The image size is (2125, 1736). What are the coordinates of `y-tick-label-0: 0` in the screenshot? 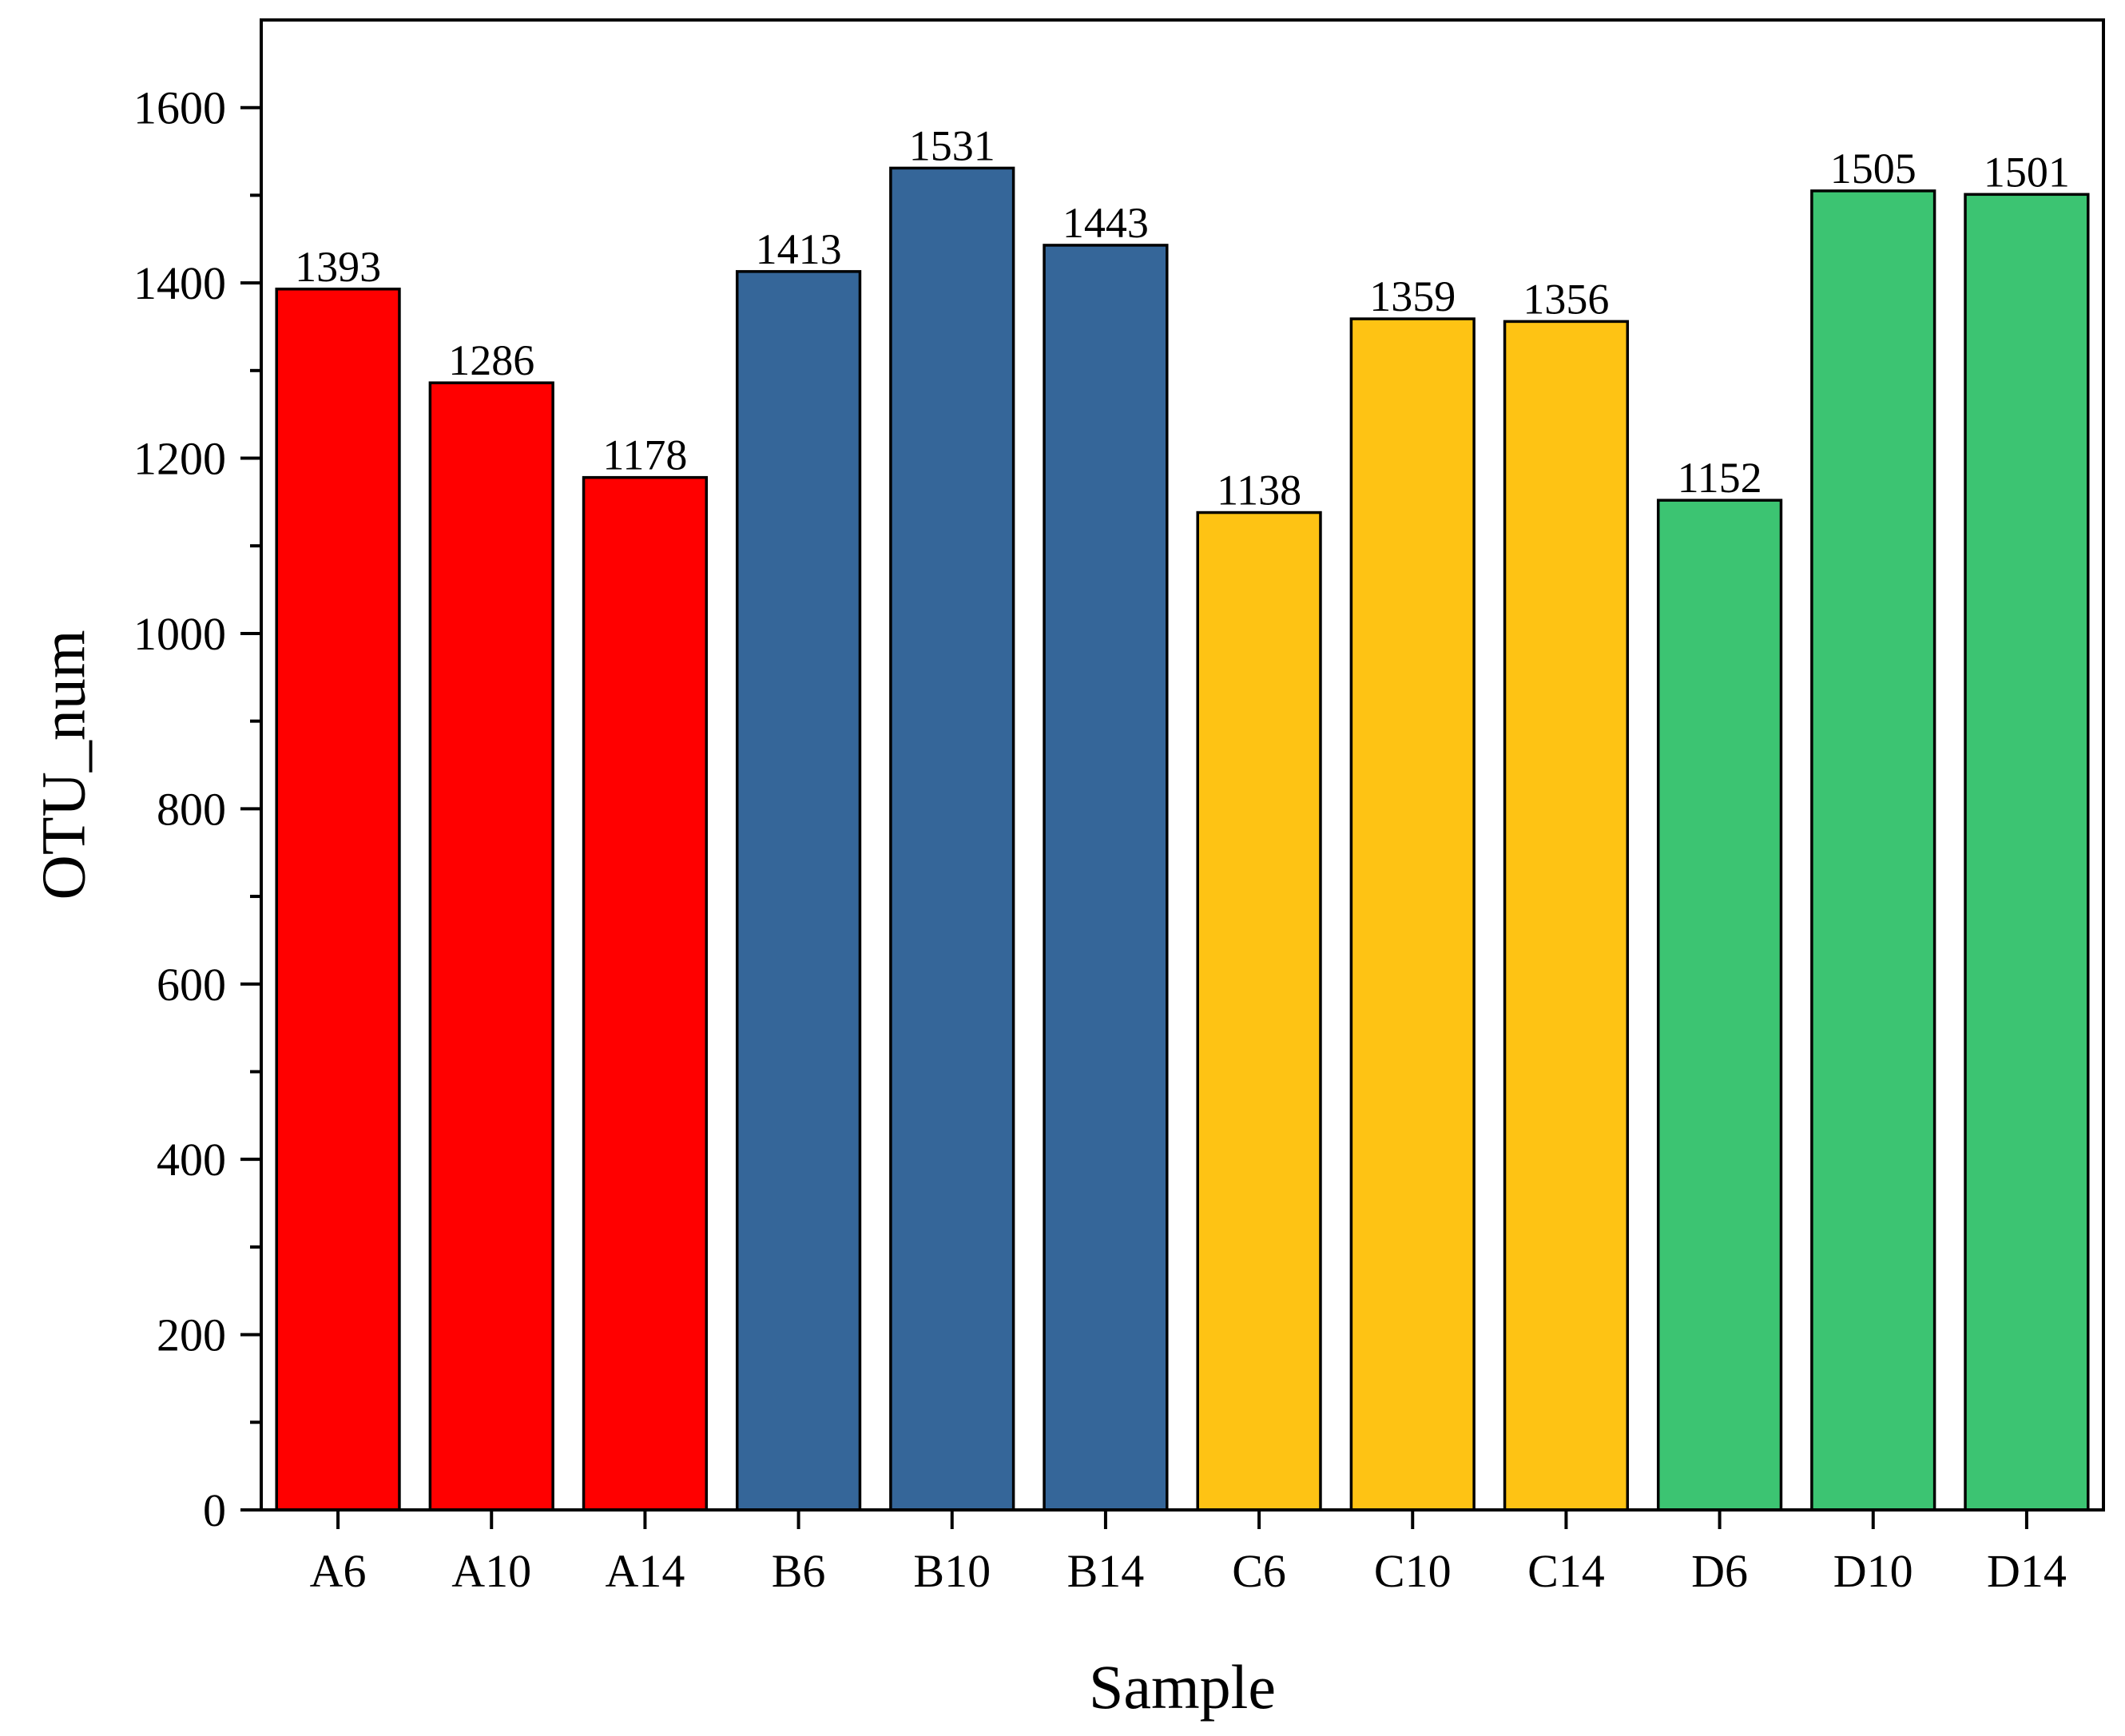 It's located at (214, 1510).